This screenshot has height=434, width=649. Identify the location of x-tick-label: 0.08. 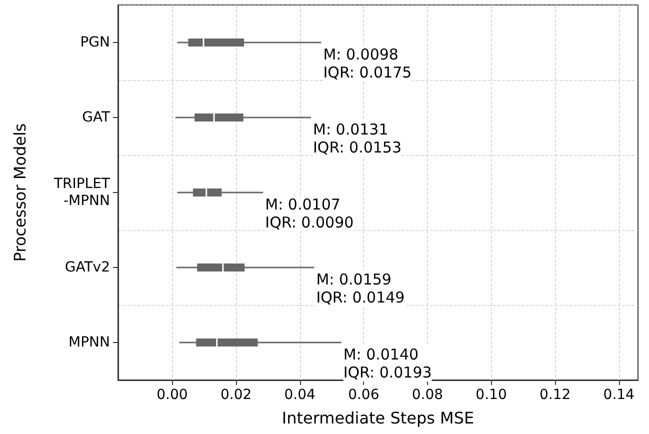
(428, 395).